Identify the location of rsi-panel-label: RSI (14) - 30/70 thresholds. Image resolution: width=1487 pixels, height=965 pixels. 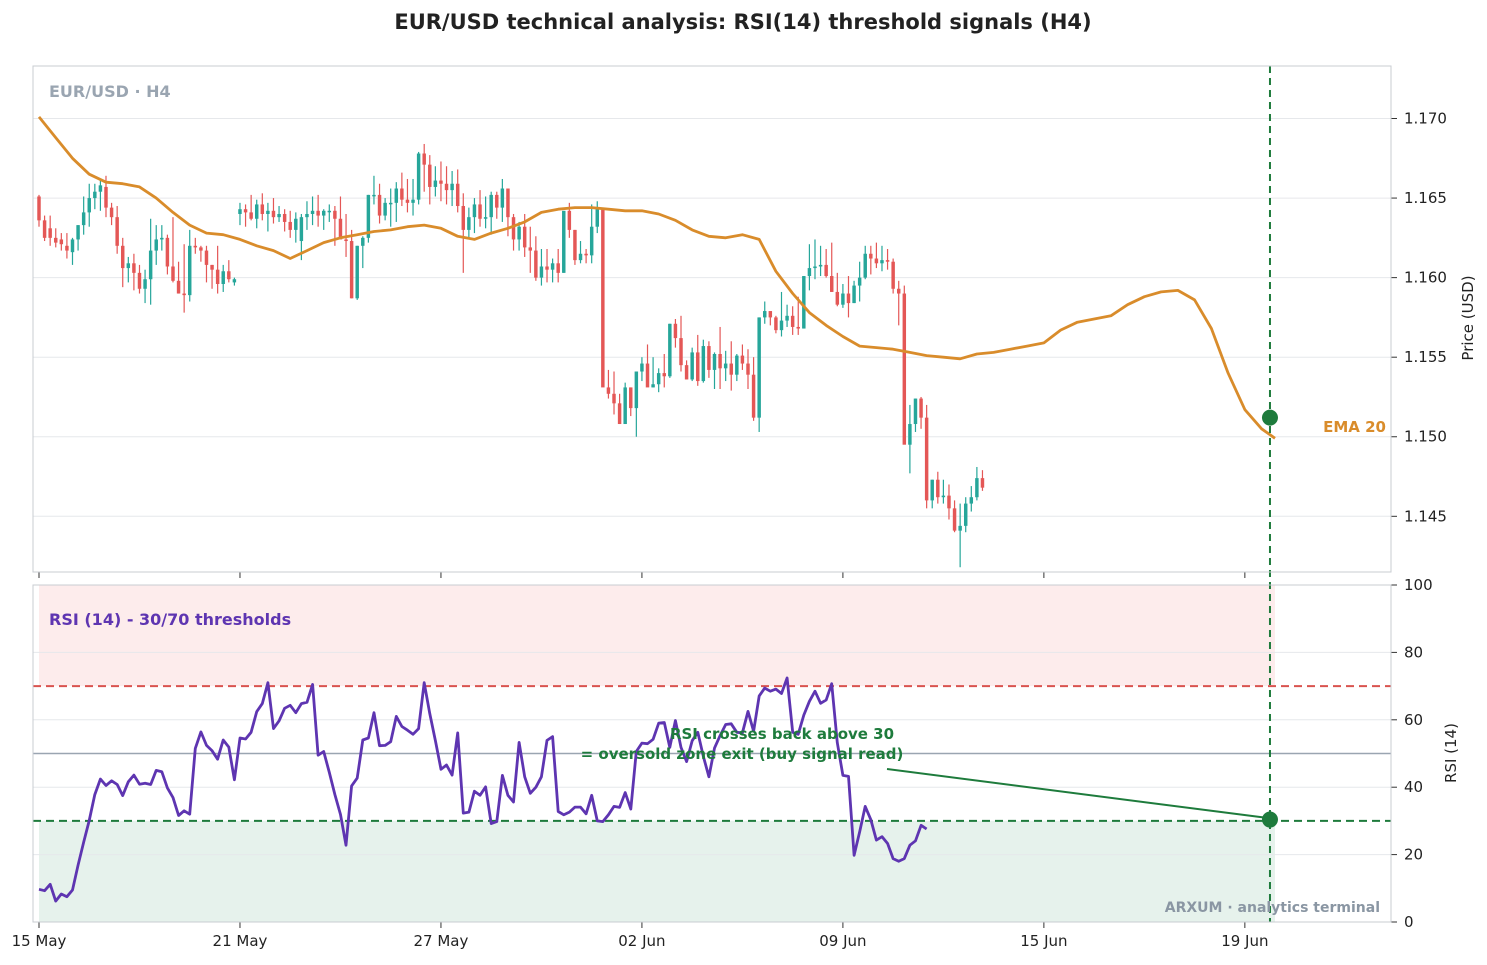
(170, 619).